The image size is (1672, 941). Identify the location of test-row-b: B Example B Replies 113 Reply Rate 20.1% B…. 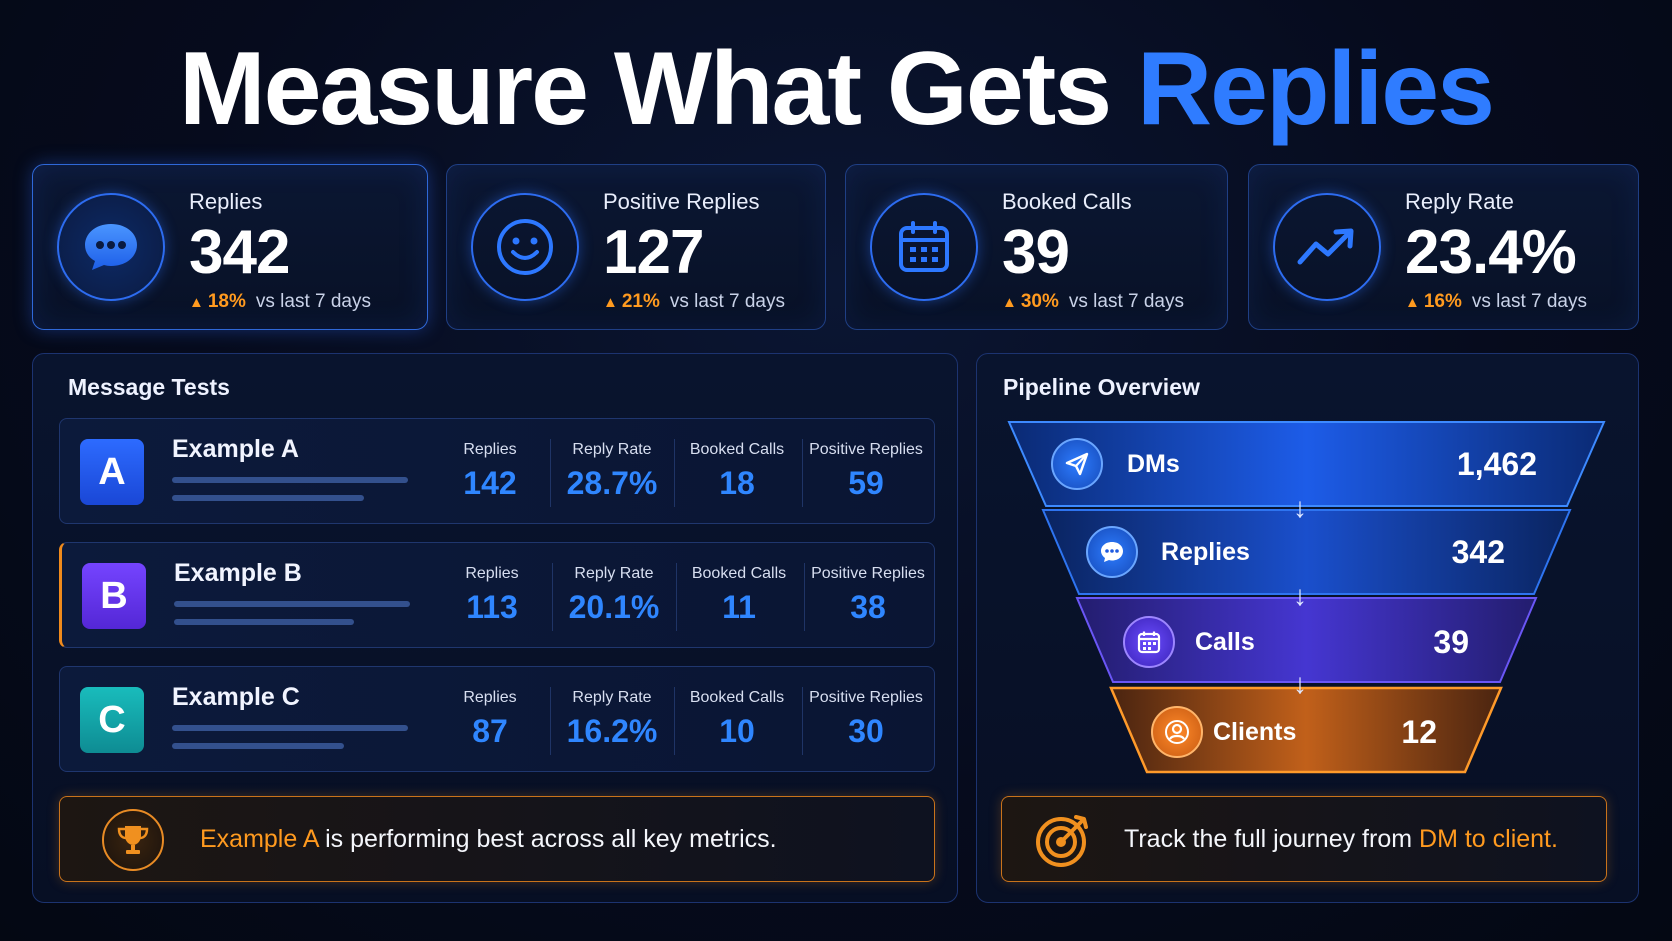
(497, 595).